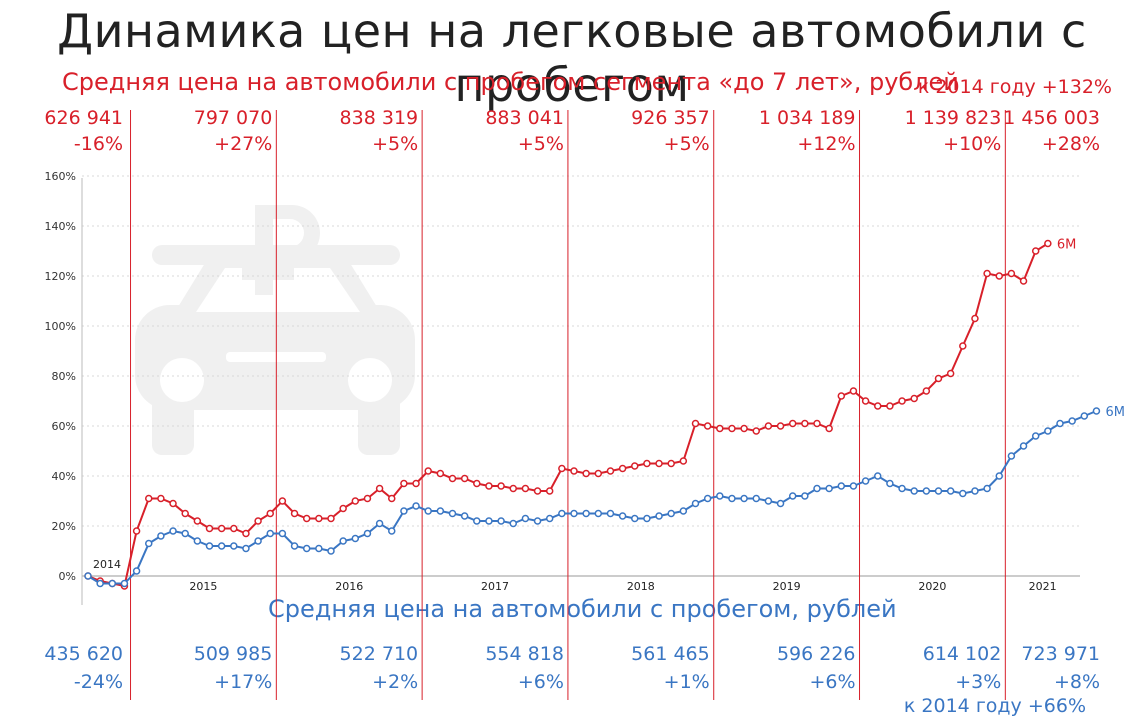  Describe the element at coordinates (349, 586) in the screenshot. I see `x-year-label: 2016` at that location.